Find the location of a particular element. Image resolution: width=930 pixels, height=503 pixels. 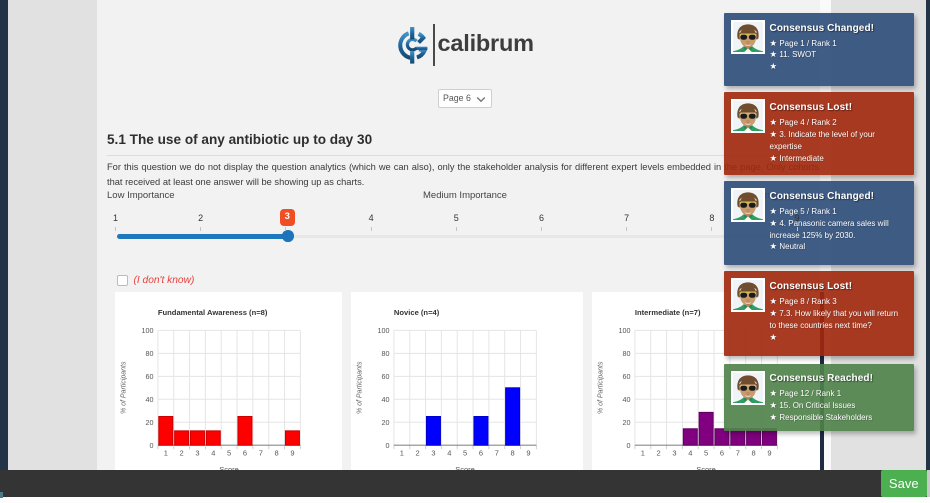

svg-text: Intermediate (n=7) is located at coordinates (667, 312).